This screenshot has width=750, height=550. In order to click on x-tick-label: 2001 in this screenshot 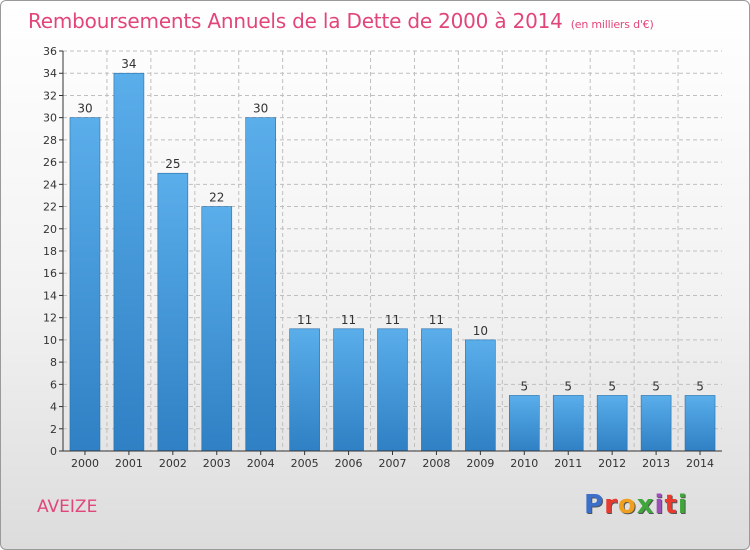, I will do `click(129, 463)`.